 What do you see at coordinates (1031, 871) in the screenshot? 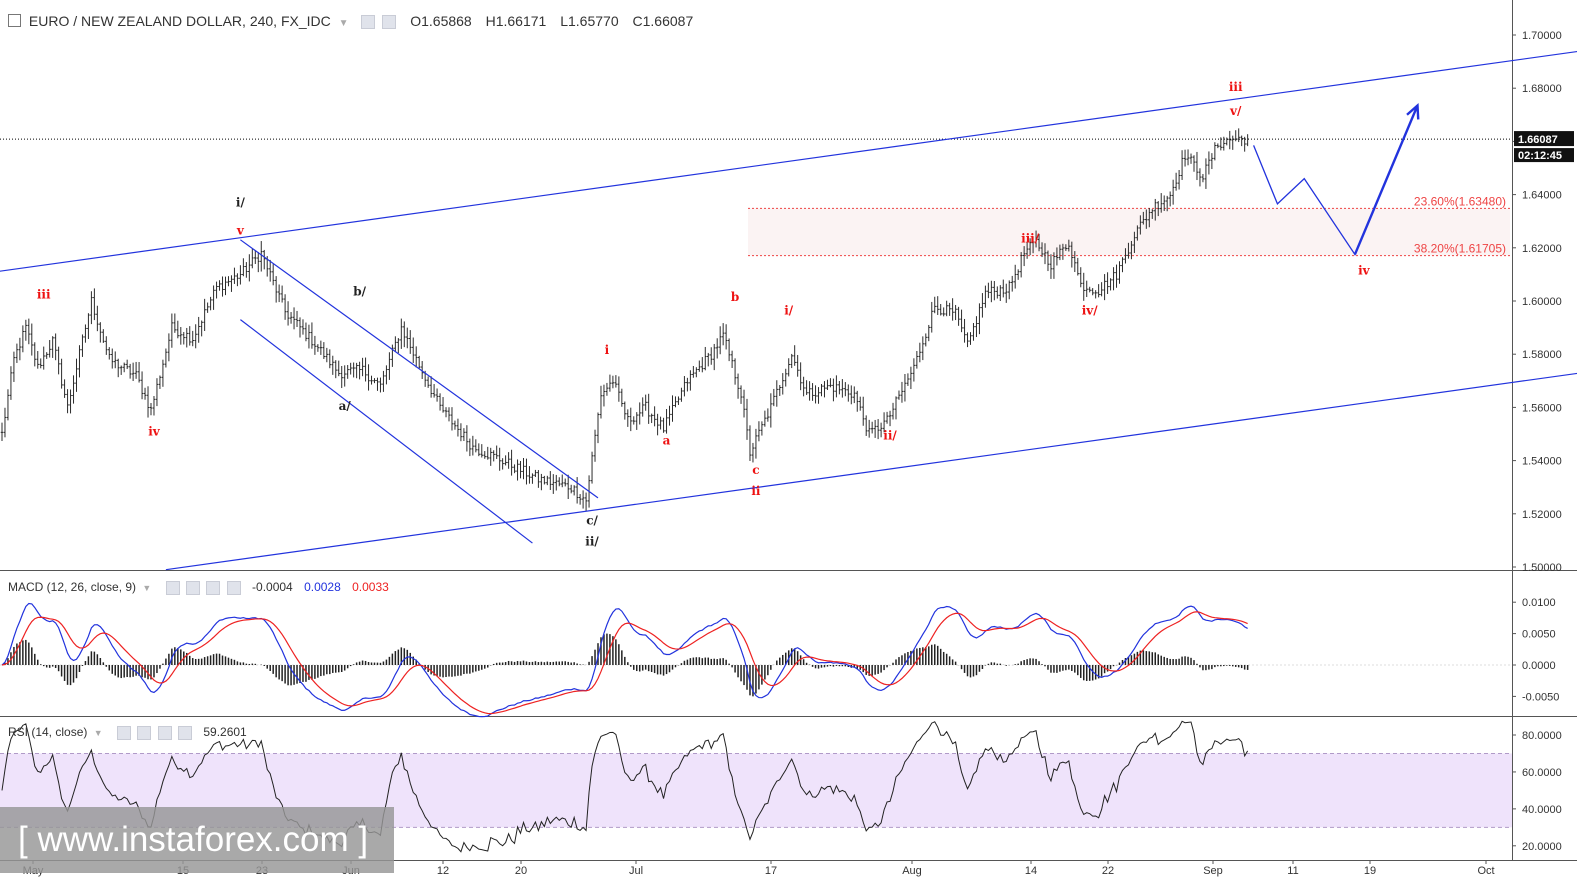
I see `time-tick-label: 14` at bounding box center [1031, 871].